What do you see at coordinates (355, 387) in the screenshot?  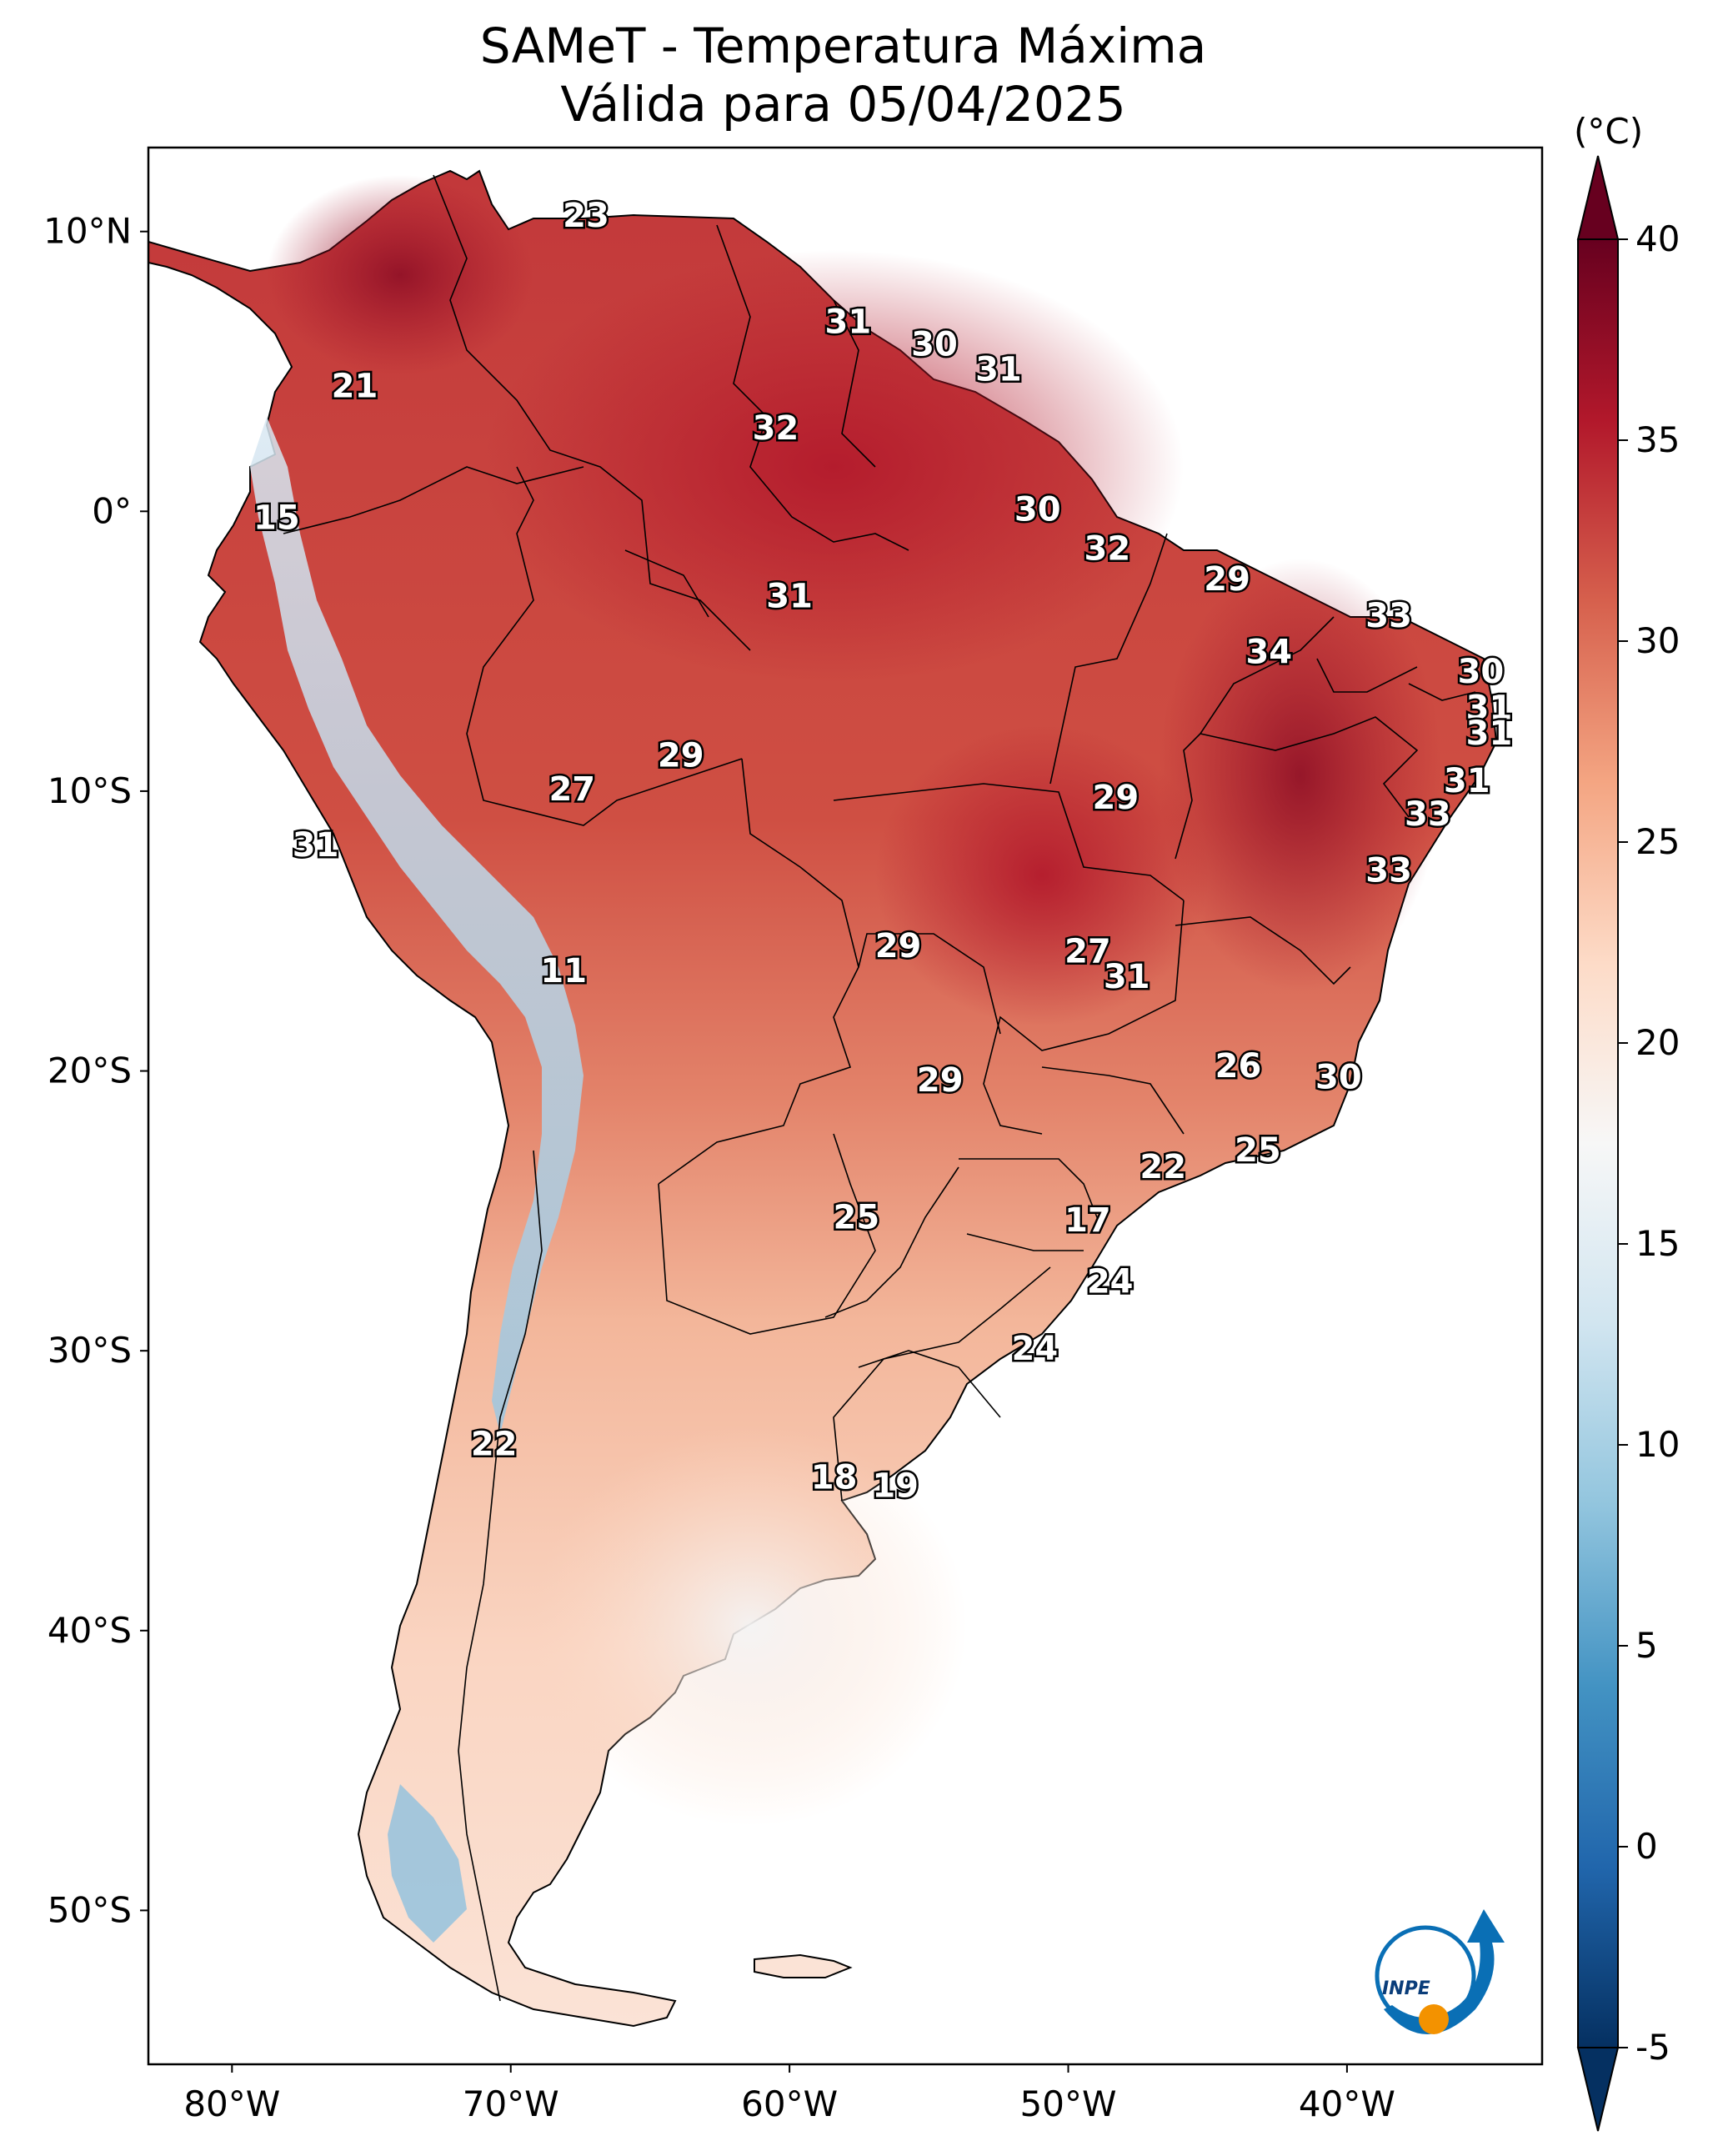 I see `city-temperature-label: 21` at bounding box center [355, 387].